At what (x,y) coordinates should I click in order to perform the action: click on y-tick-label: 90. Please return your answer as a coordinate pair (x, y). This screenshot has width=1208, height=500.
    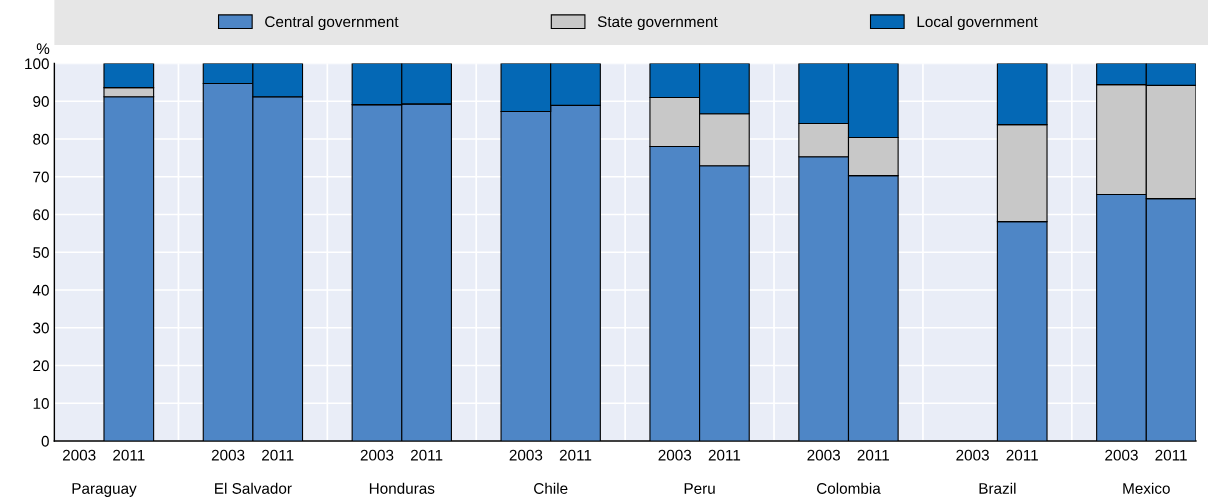
    Looking at the image, I should click on (41, 101).